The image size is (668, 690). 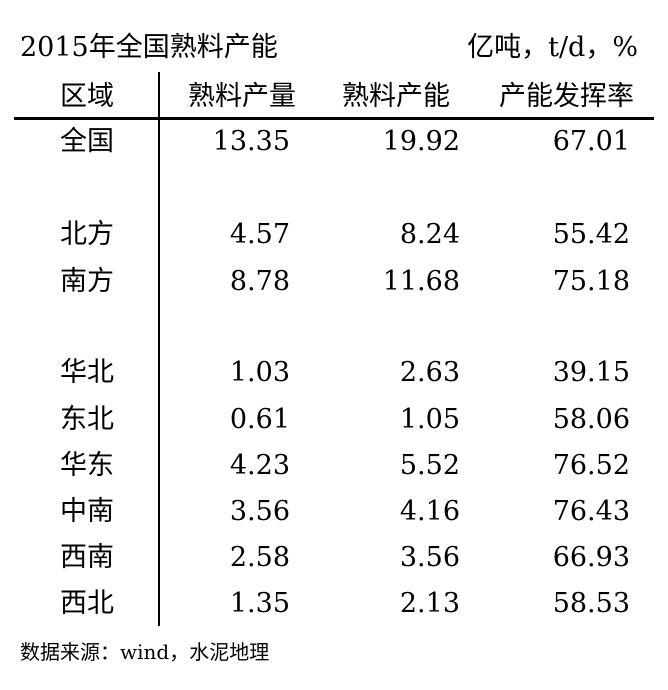 What do you see at coordinates (429, 372) in the screenshot?
I see `cell: 2.63` at bounding box center [429, 372].